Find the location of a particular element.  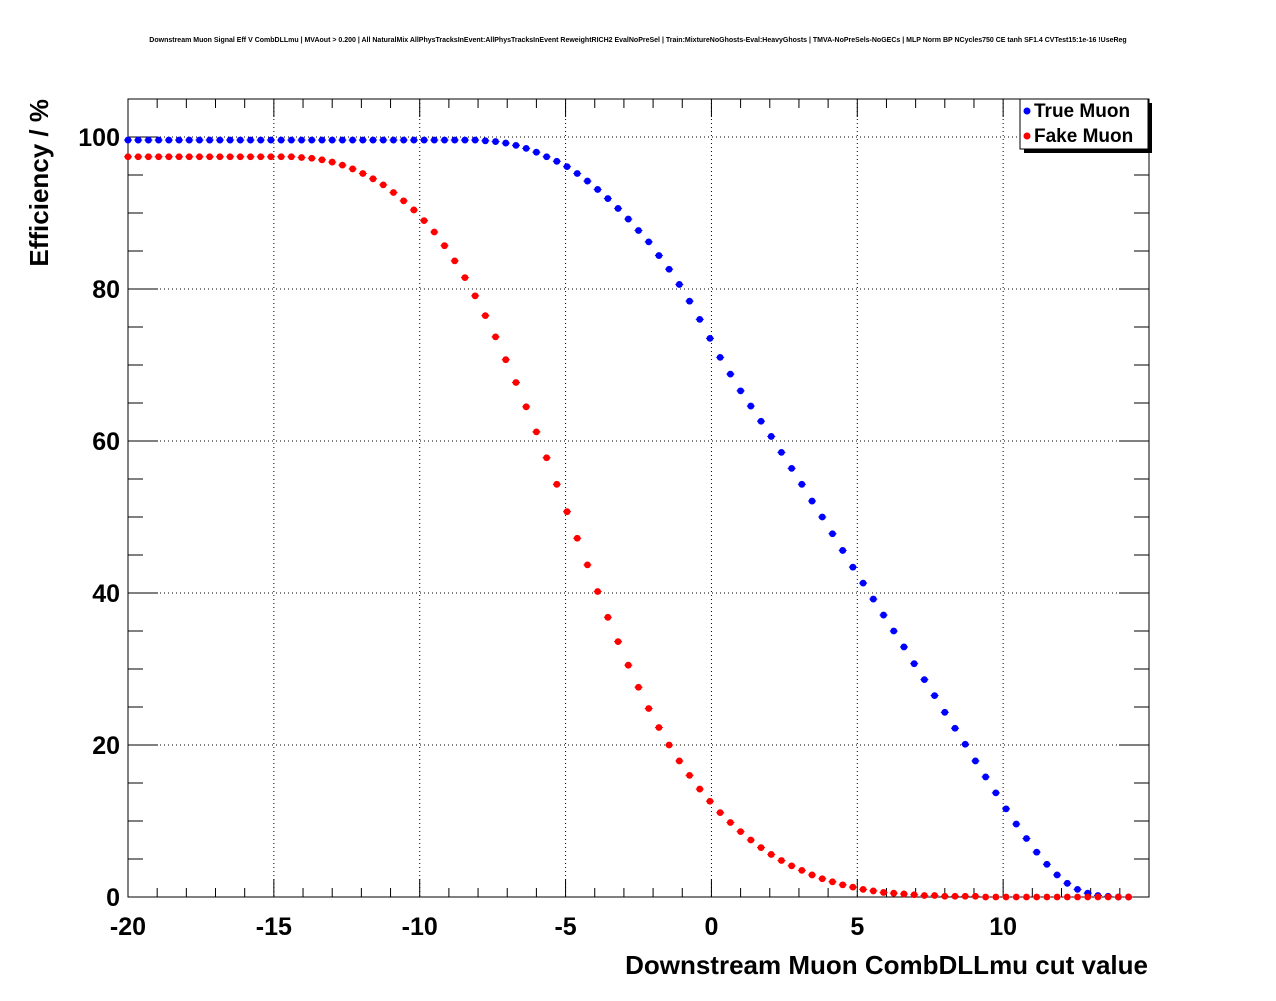

legend-label-true-muon: True Muon is located at coordinates (1082, 111).